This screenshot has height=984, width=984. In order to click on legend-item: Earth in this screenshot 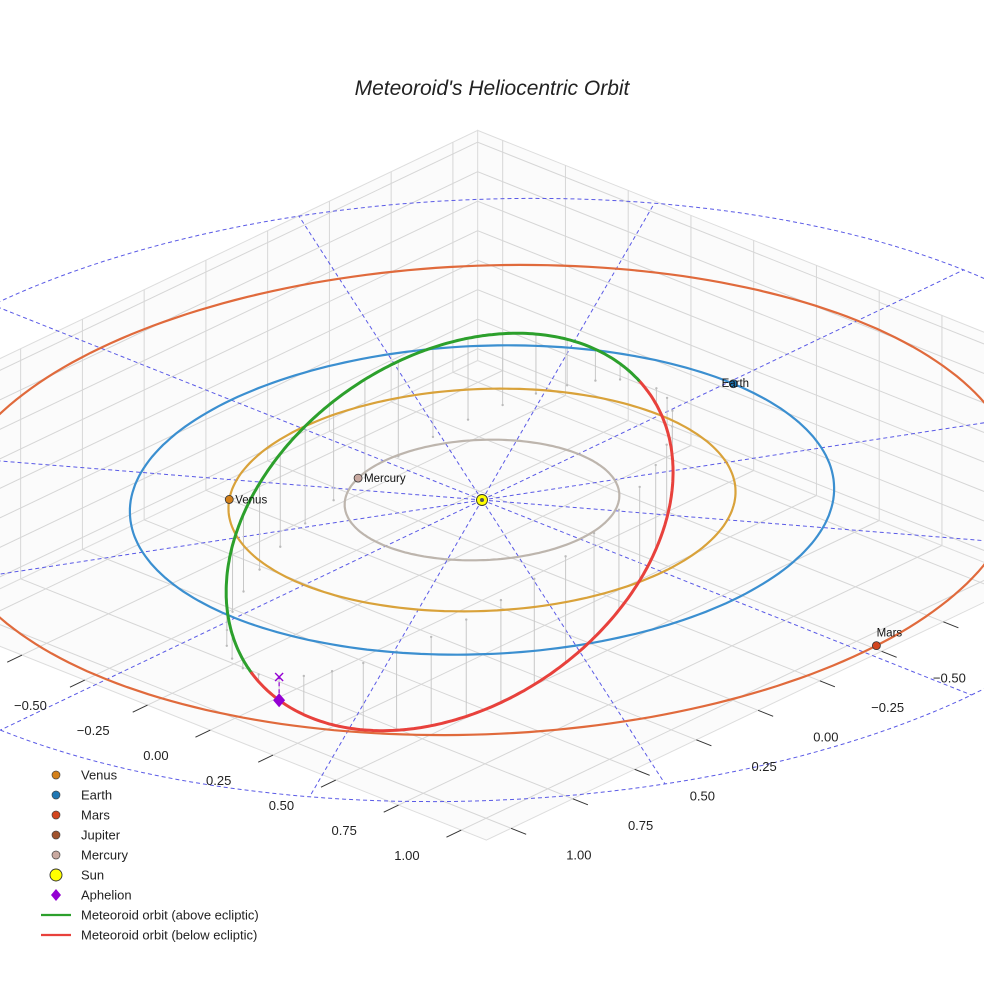, I will do `click(81, 795)`.